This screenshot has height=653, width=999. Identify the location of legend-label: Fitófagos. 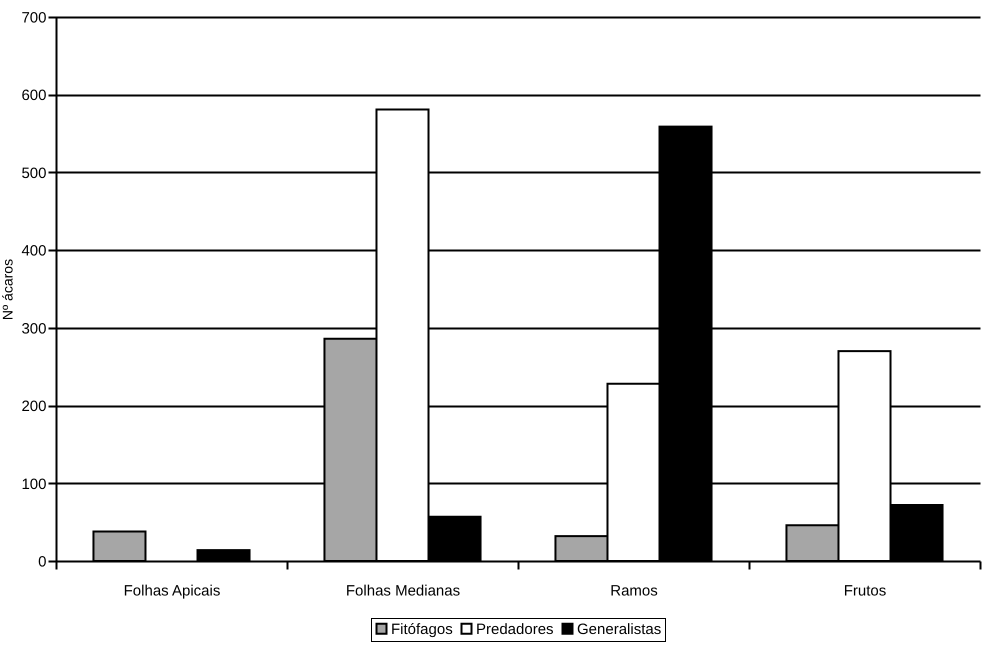
(422, 629).